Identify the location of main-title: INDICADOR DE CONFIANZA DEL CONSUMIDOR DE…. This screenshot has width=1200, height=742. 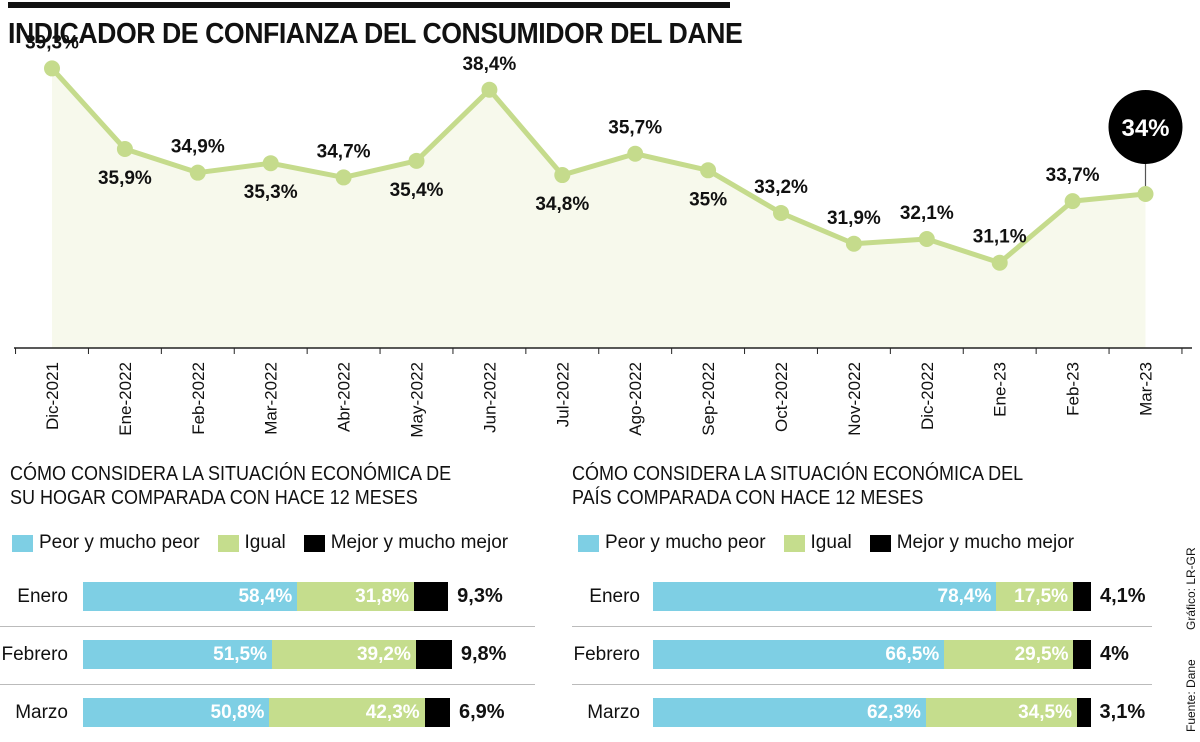
(375, 34).